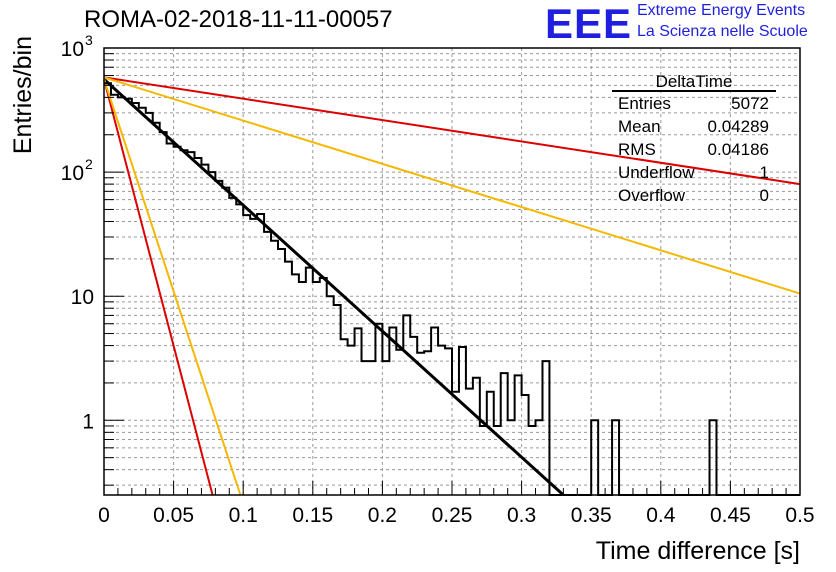 The image size is (836, 572). What do you see at coordinates (721, 10) in the screenshot?
I see `logo-subtitle-line1: Extreme Energy Events` at bounding box center [721, 10].